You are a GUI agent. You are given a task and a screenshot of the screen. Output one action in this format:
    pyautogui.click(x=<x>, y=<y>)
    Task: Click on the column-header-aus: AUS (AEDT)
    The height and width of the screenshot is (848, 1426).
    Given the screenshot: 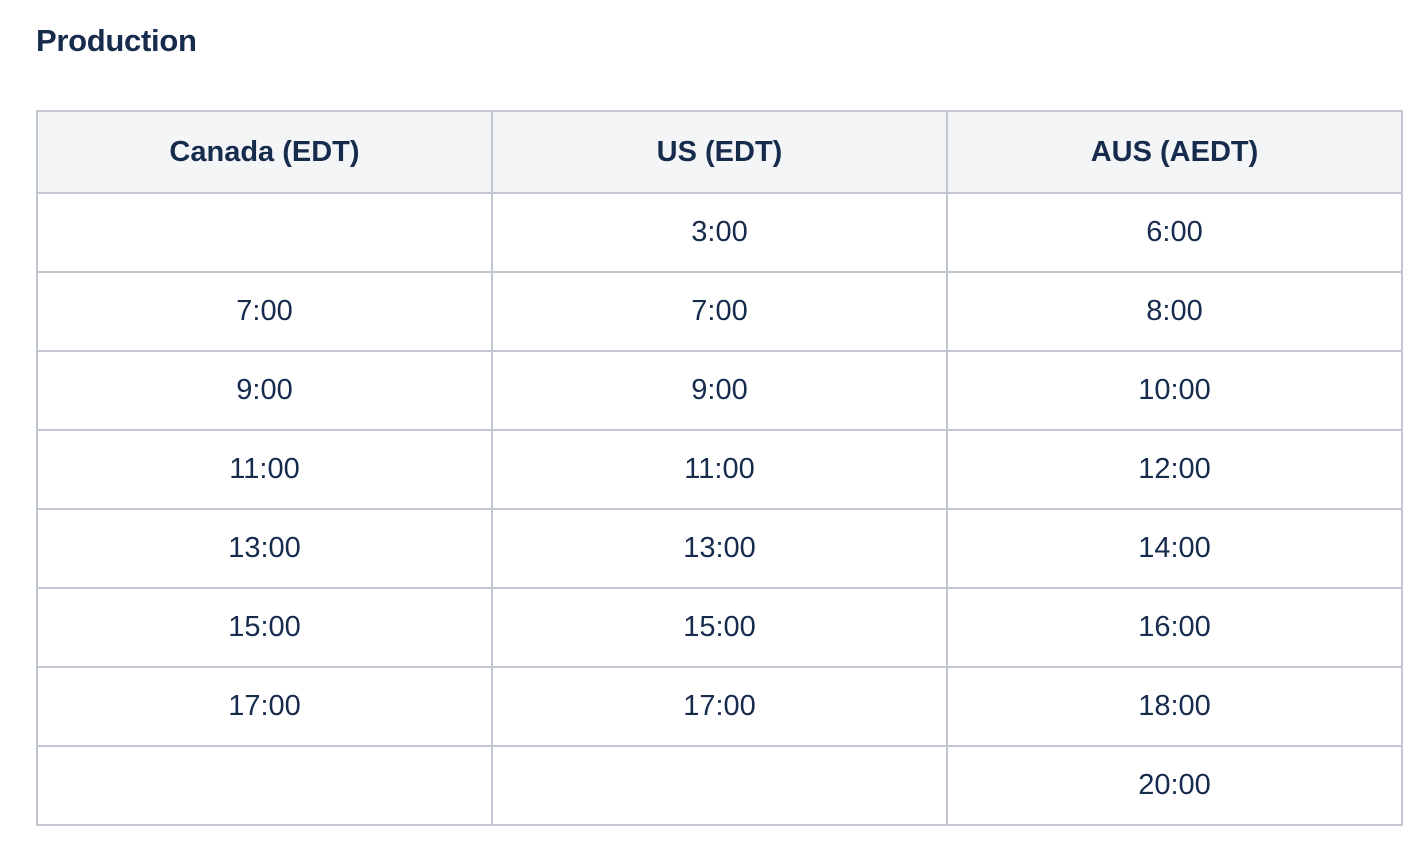 What is the action you would take?
    pyautogui.click(x=1174, y=152)
    